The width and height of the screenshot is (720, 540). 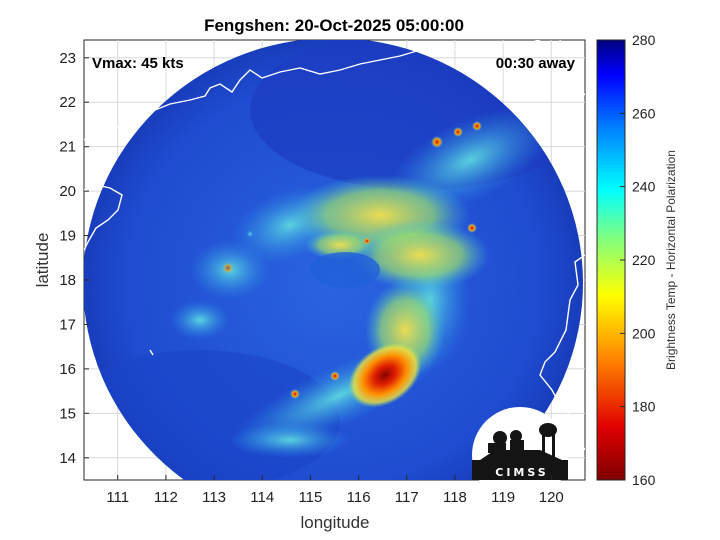 What do you see at coordinates (551, 497) in the screenshot?
I see `x-tick-label: 120` at bounding box center [551, 497].